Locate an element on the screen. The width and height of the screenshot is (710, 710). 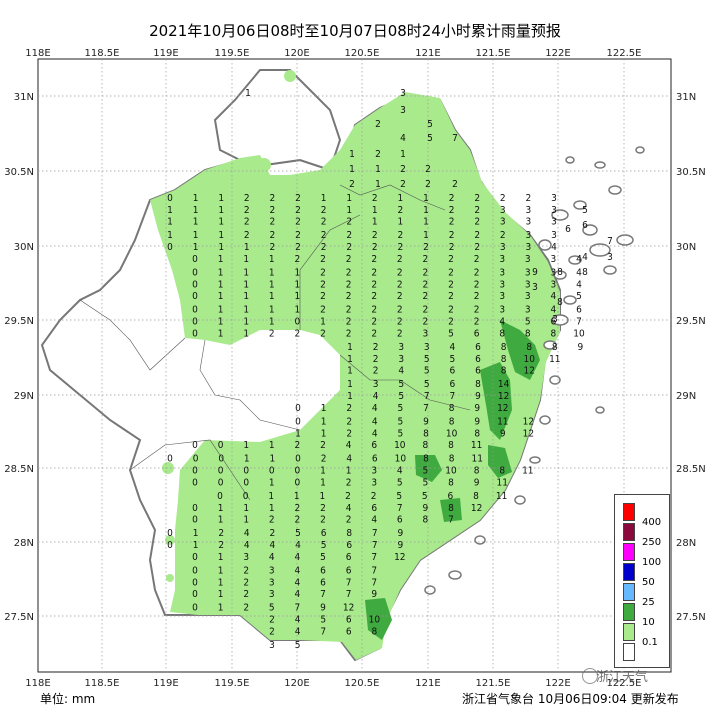
lat-tick-label: 28N is located at coordinates (686, 543).